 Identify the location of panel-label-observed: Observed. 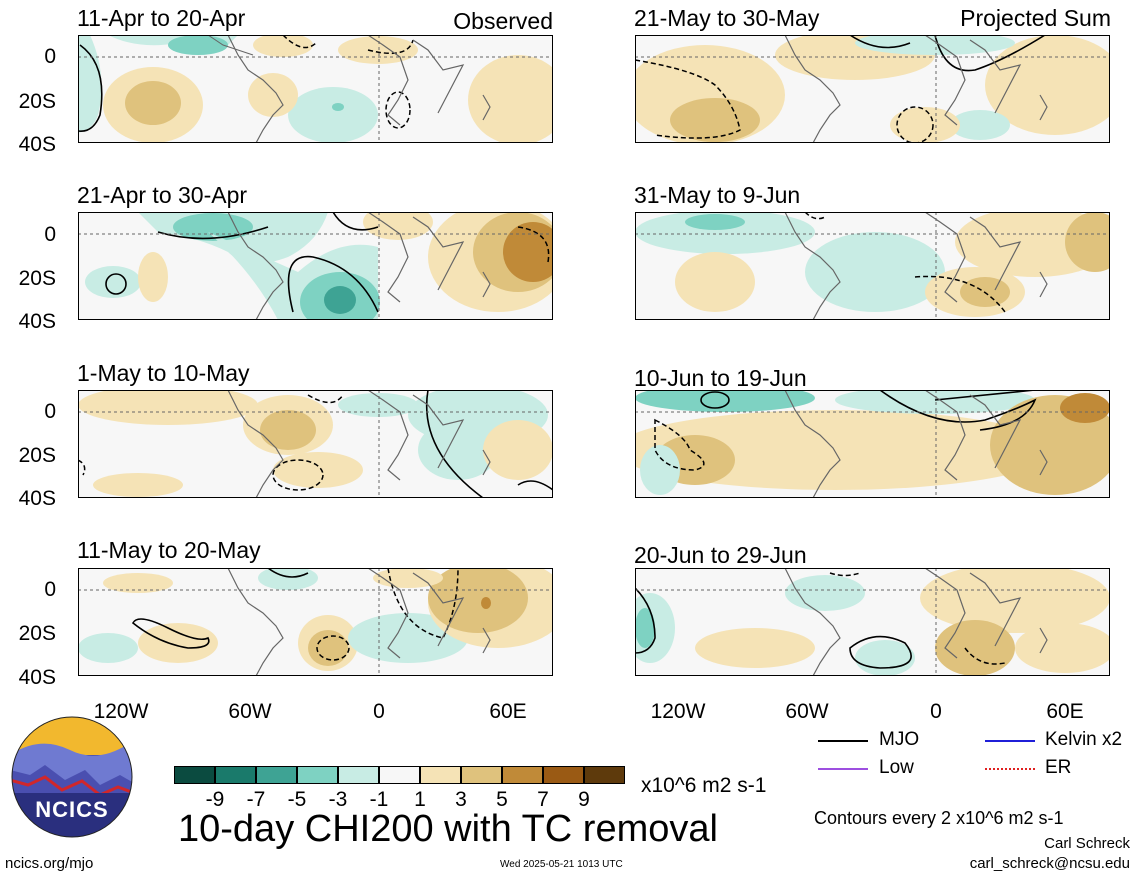
(503, 21).